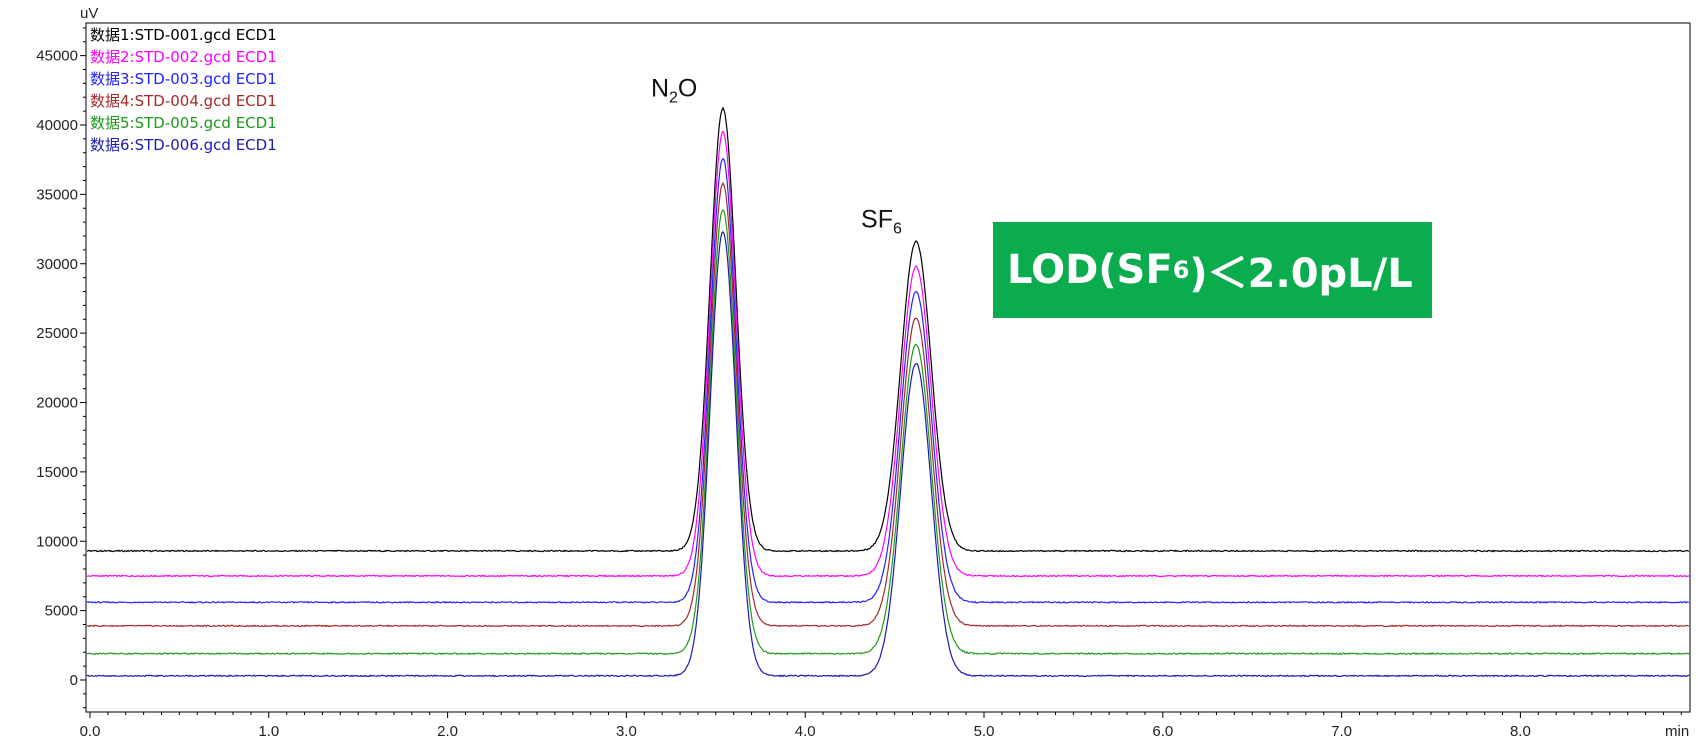  What do you see at coordinates (57, 541) in the screenshot?
I see `y-tick-label: 10000` at bounding box center [57, 541].